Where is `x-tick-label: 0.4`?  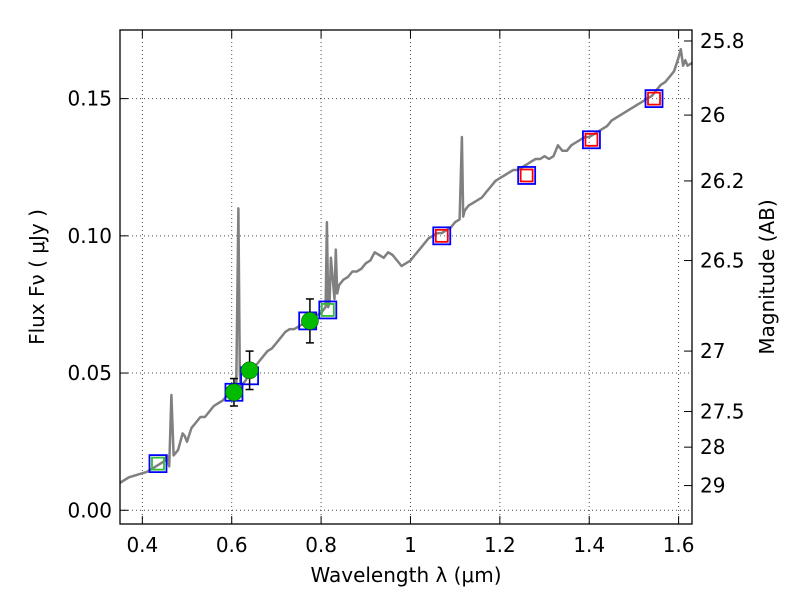 x-tick-label: 0.4 is located at coordinates (142, 545).